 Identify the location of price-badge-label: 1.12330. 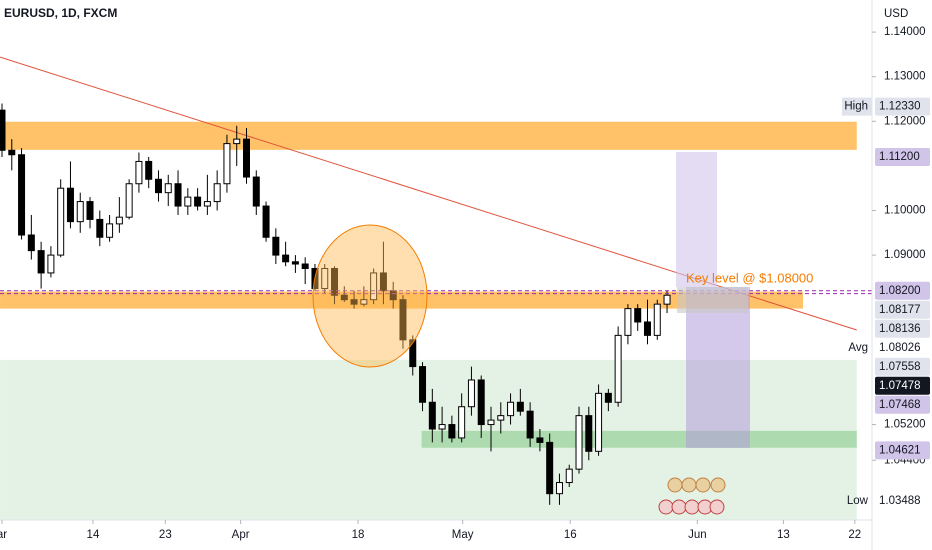
(900, 107).